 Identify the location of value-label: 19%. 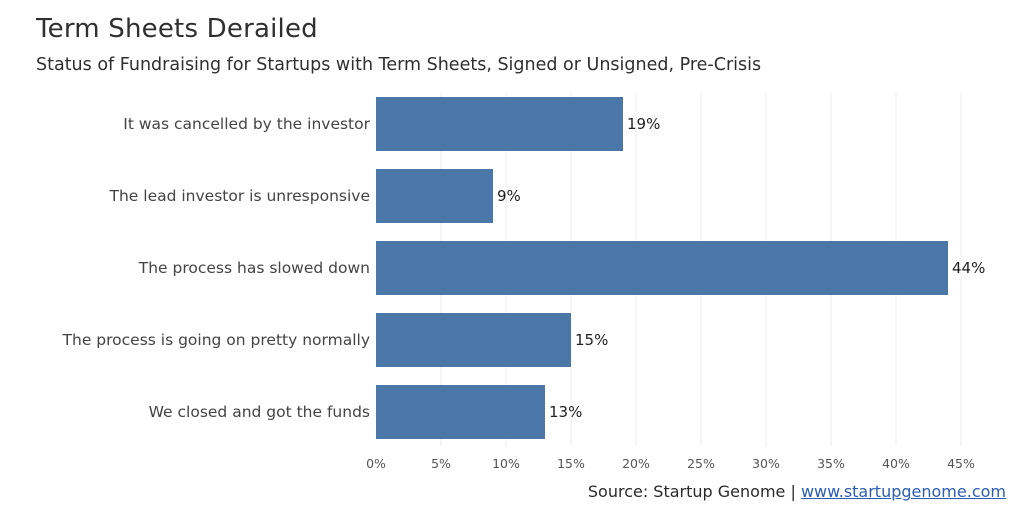
(643, 124).